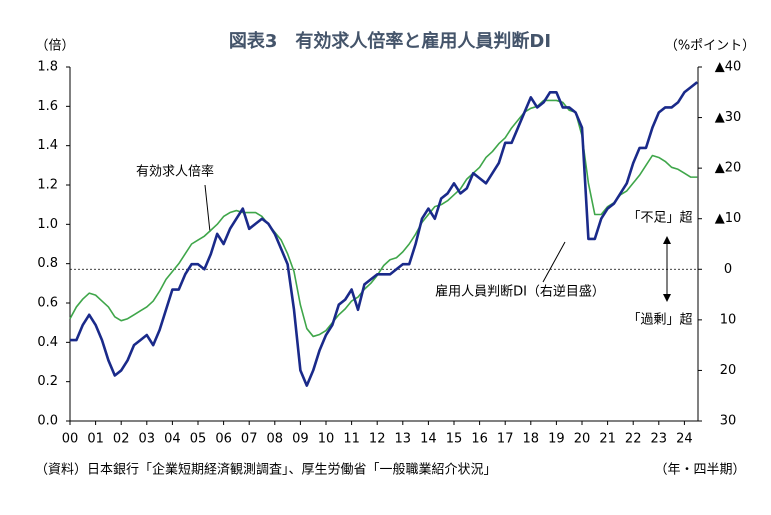  What do you see at coordinates (95, 439) in the screenshot?
I see `x-tick-label: 01` at bounding box center [95, 439].